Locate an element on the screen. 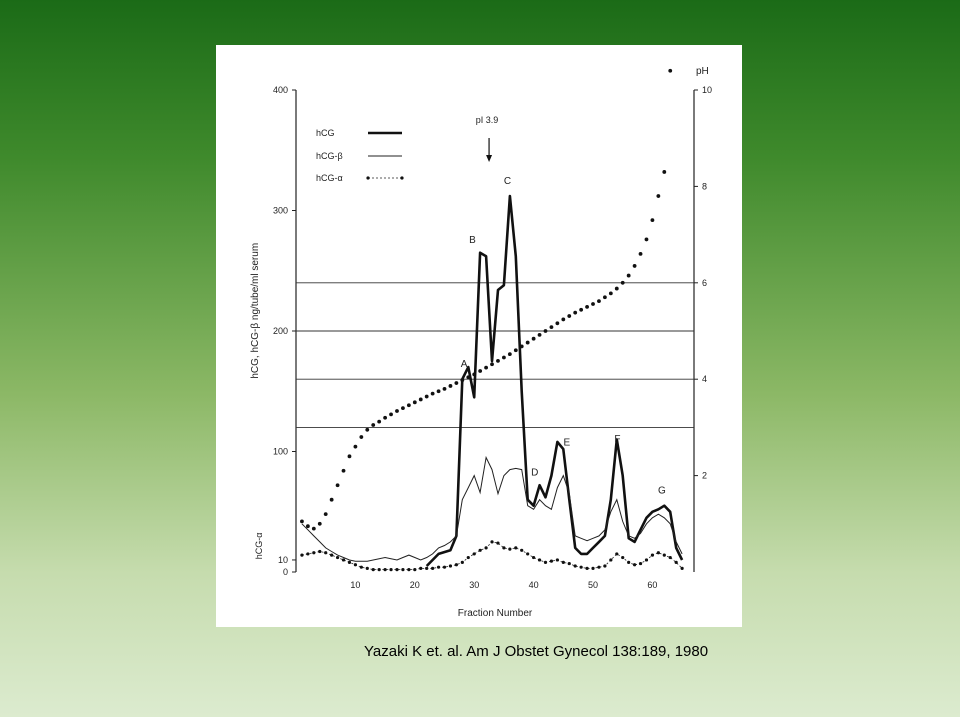  legend-label: hCG-β is located at coordinates (329, 156).